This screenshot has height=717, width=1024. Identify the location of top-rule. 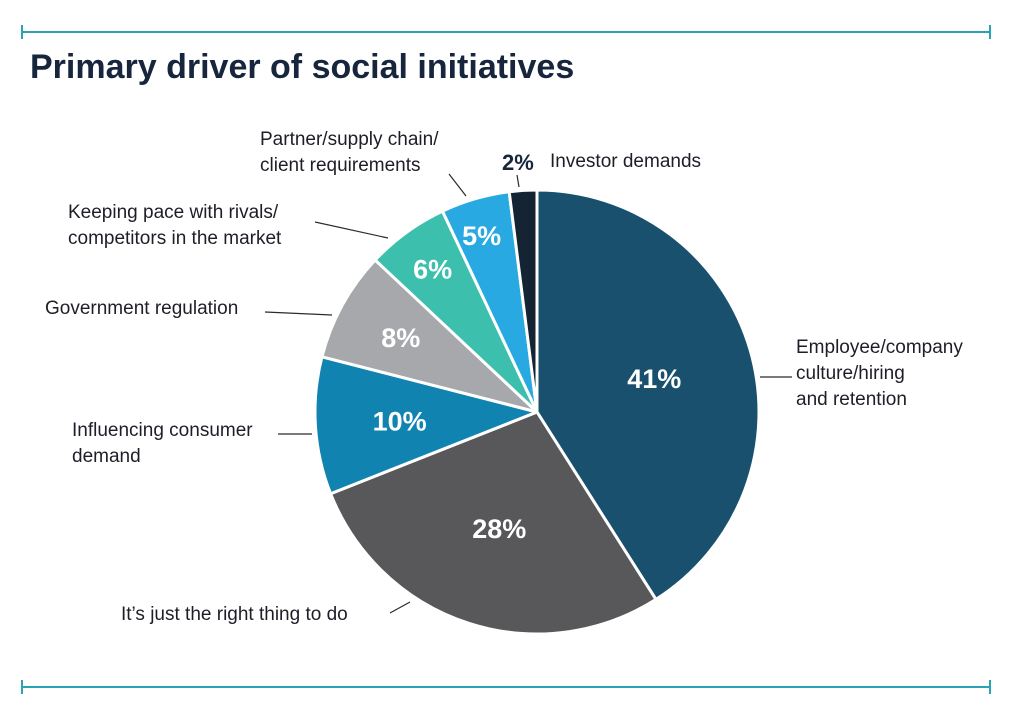
(506, 32).